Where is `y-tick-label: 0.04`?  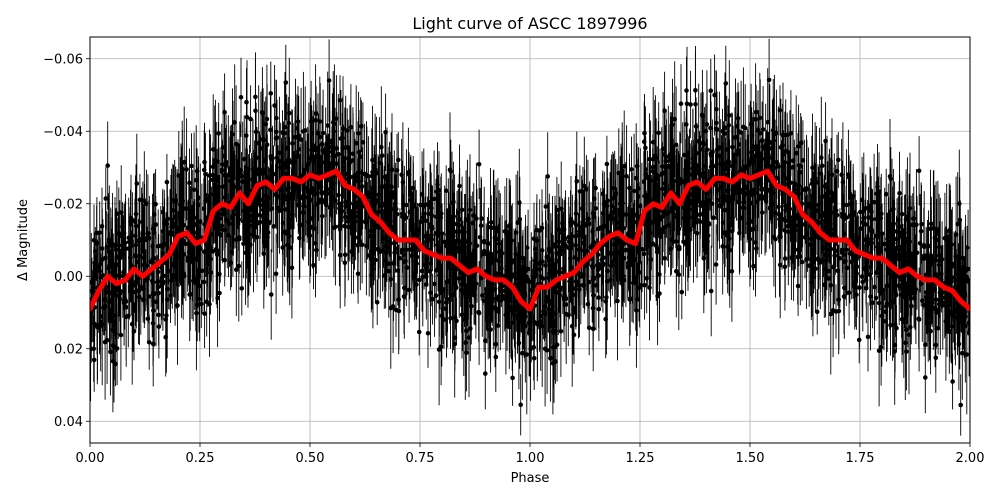
y-tick-label: 0.04 is located at coordinates (68, 422).